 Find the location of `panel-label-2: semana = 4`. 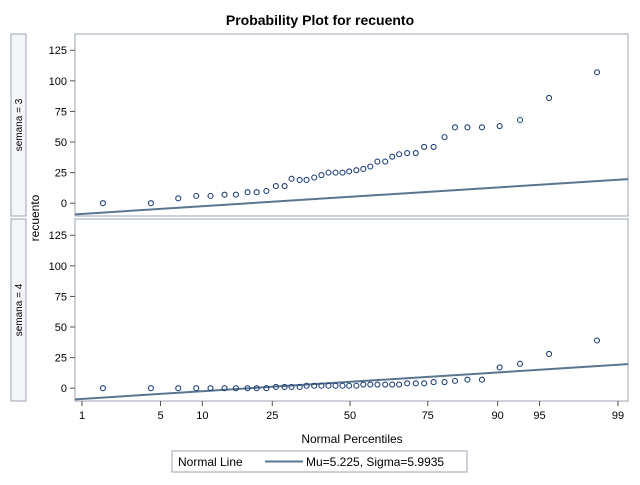

panel-label-2: semana = 4 is located at coordinates (19, 309).